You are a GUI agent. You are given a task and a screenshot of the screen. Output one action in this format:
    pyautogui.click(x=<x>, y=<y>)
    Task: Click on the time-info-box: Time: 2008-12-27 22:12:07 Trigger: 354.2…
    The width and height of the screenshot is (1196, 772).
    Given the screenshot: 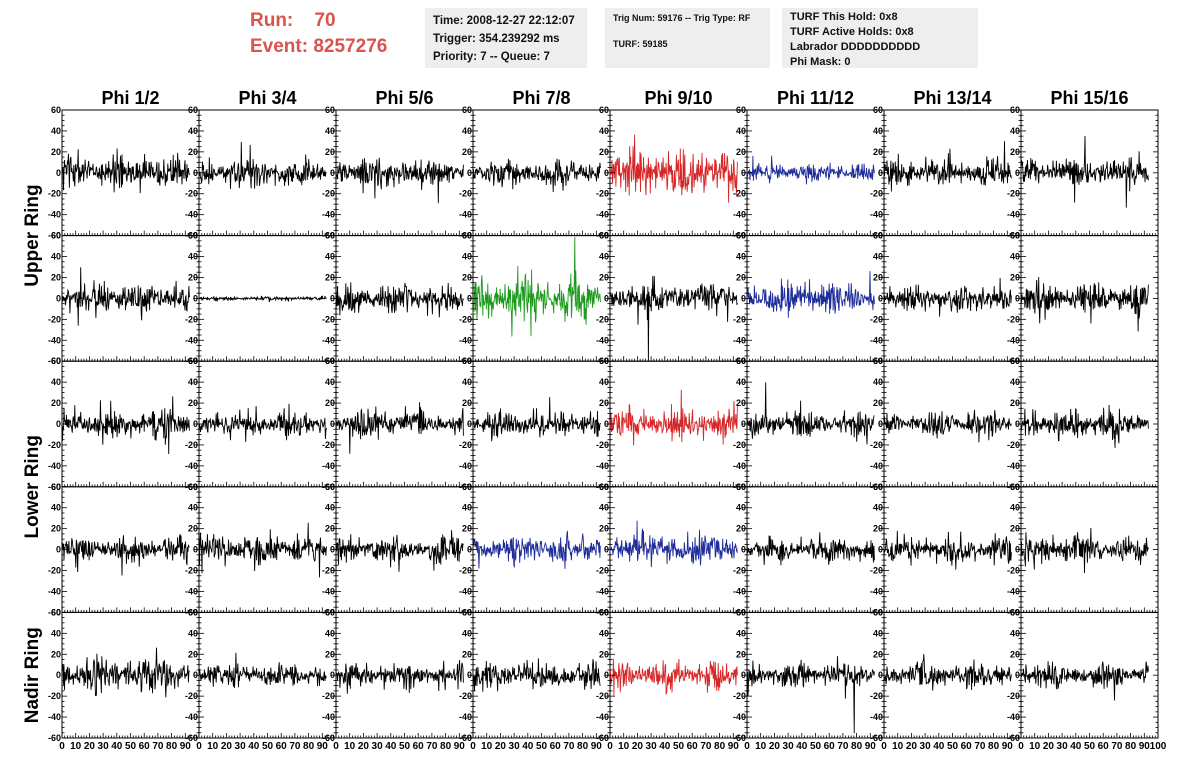 What is the action you would take?
    pyautogui.click(x=506, y=38)
    